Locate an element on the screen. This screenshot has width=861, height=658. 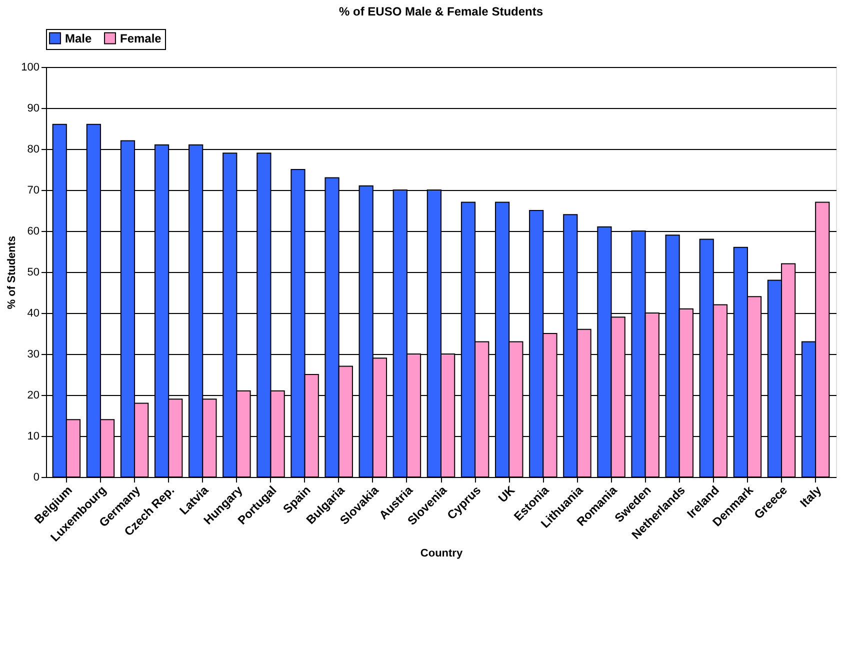
x-tick-label: UK is located at coordinates (506, 494).